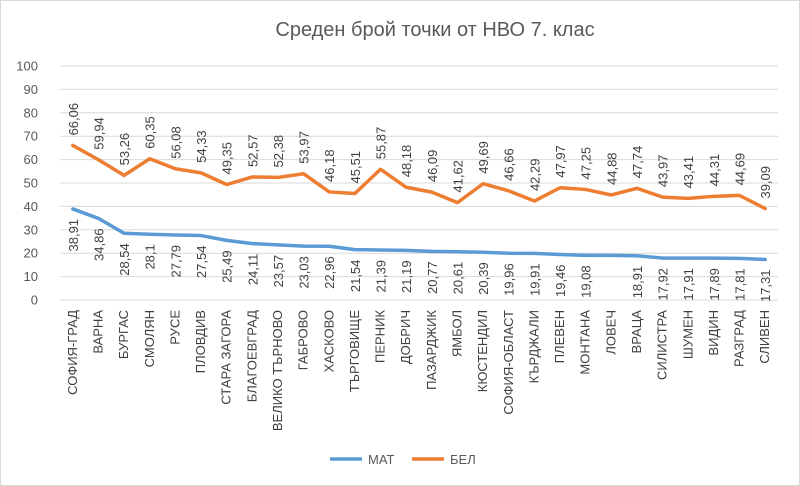  I want to click on y-axis: 0 10 20 30 40 50 60 70 80 90 100, so click(27, 183).